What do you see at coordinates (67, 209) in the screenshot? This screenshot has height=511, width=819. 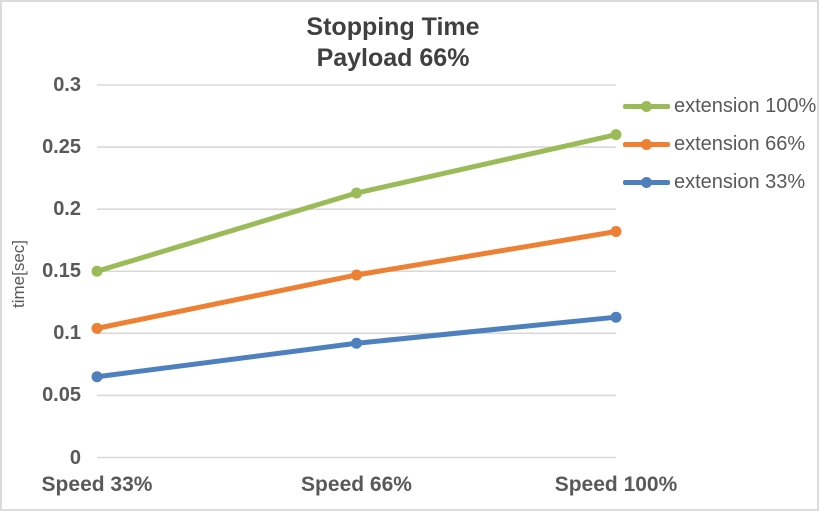 I see `y-axis-tick-label: 0.2` at bounding box center [67, 209].